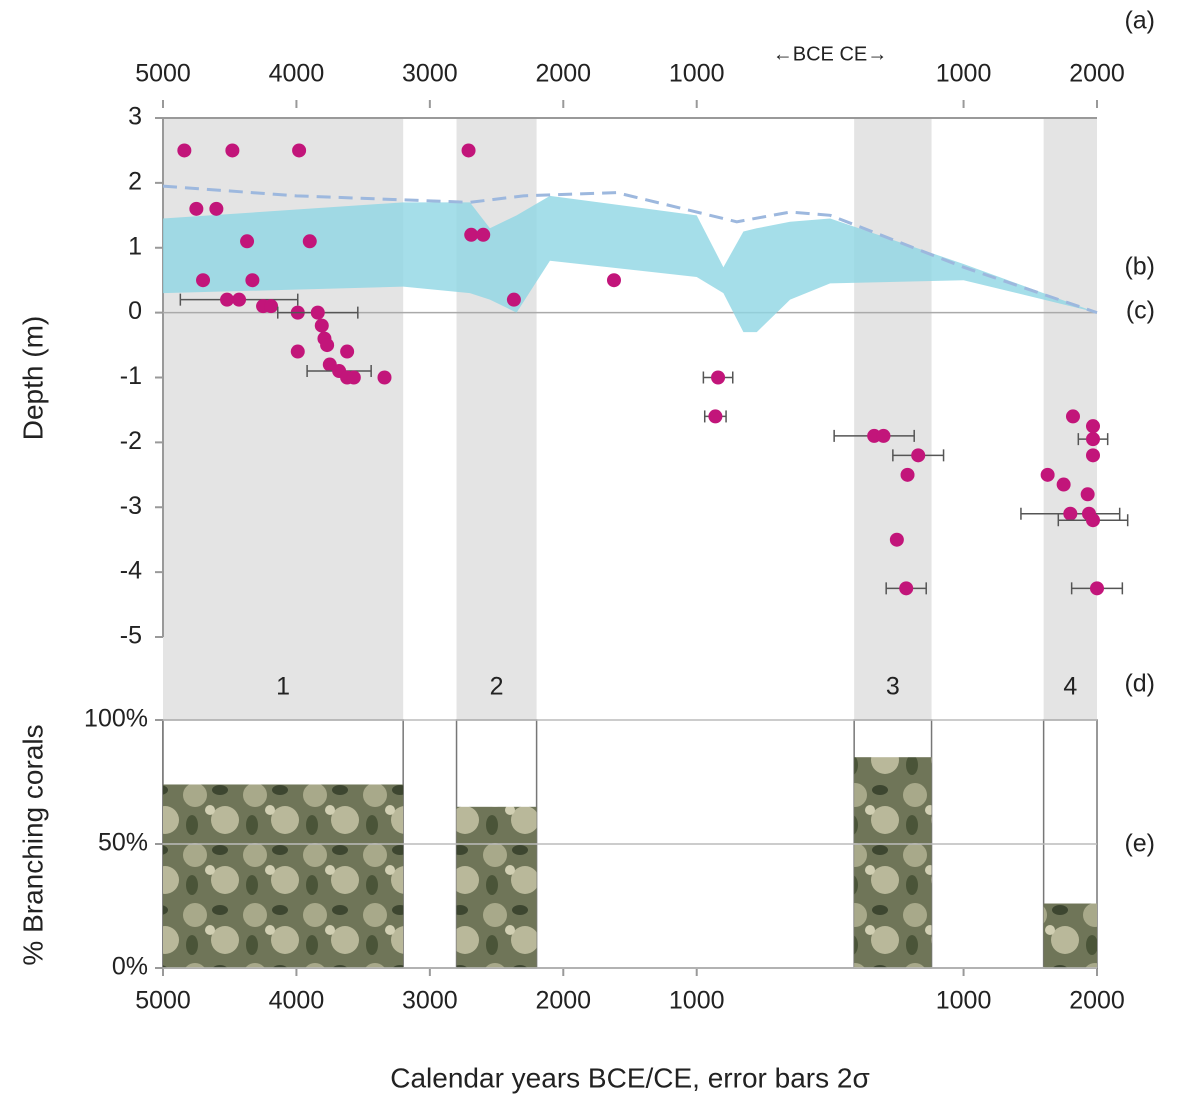  Describe the element at coordinates (130, 967) in the screenshot. I see `y-tick-label: 0%` at that location.